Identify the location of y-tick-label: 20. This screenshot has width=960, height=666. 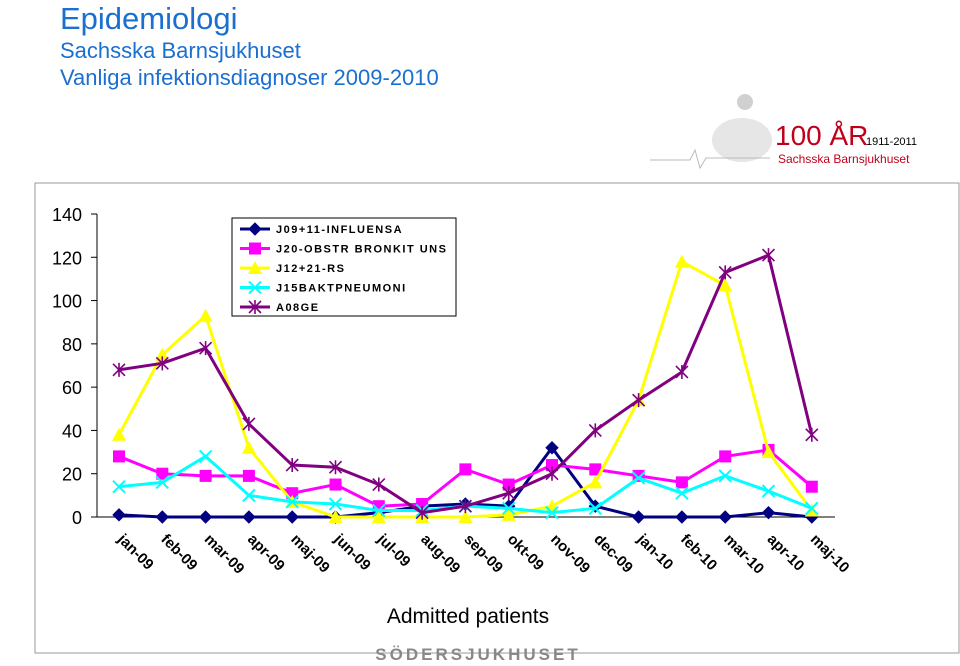
(72, 475).